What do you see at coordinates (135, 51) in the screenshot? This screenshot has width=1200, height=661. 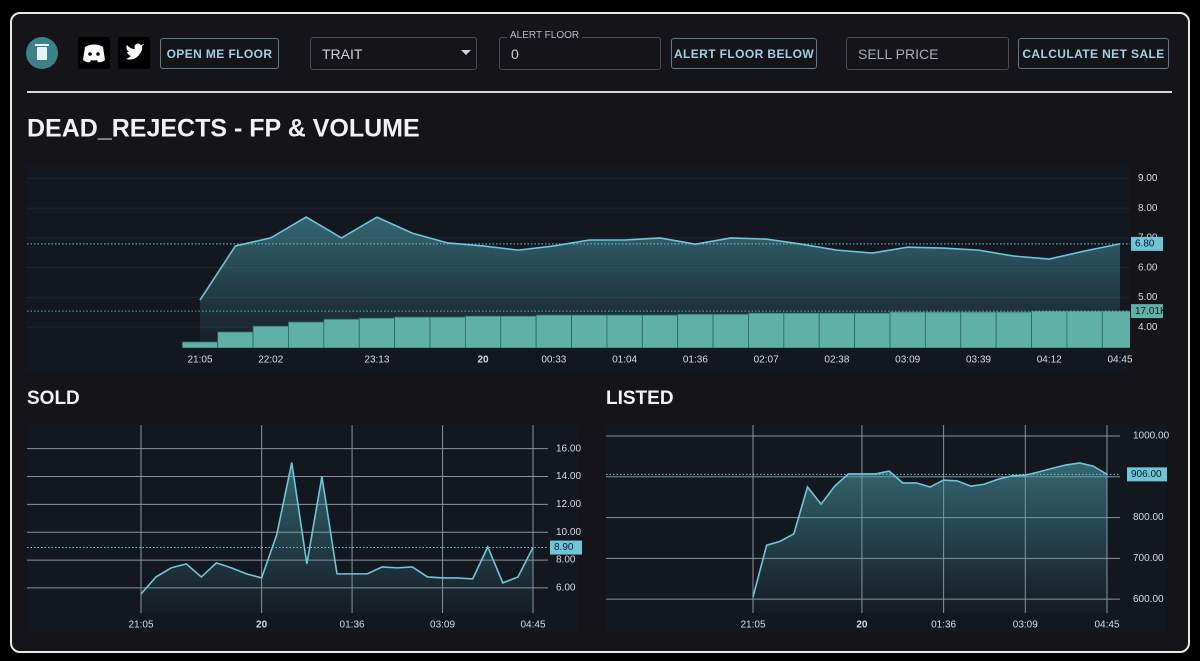 I see `twitter-icon` at bounding box center [135, 51].